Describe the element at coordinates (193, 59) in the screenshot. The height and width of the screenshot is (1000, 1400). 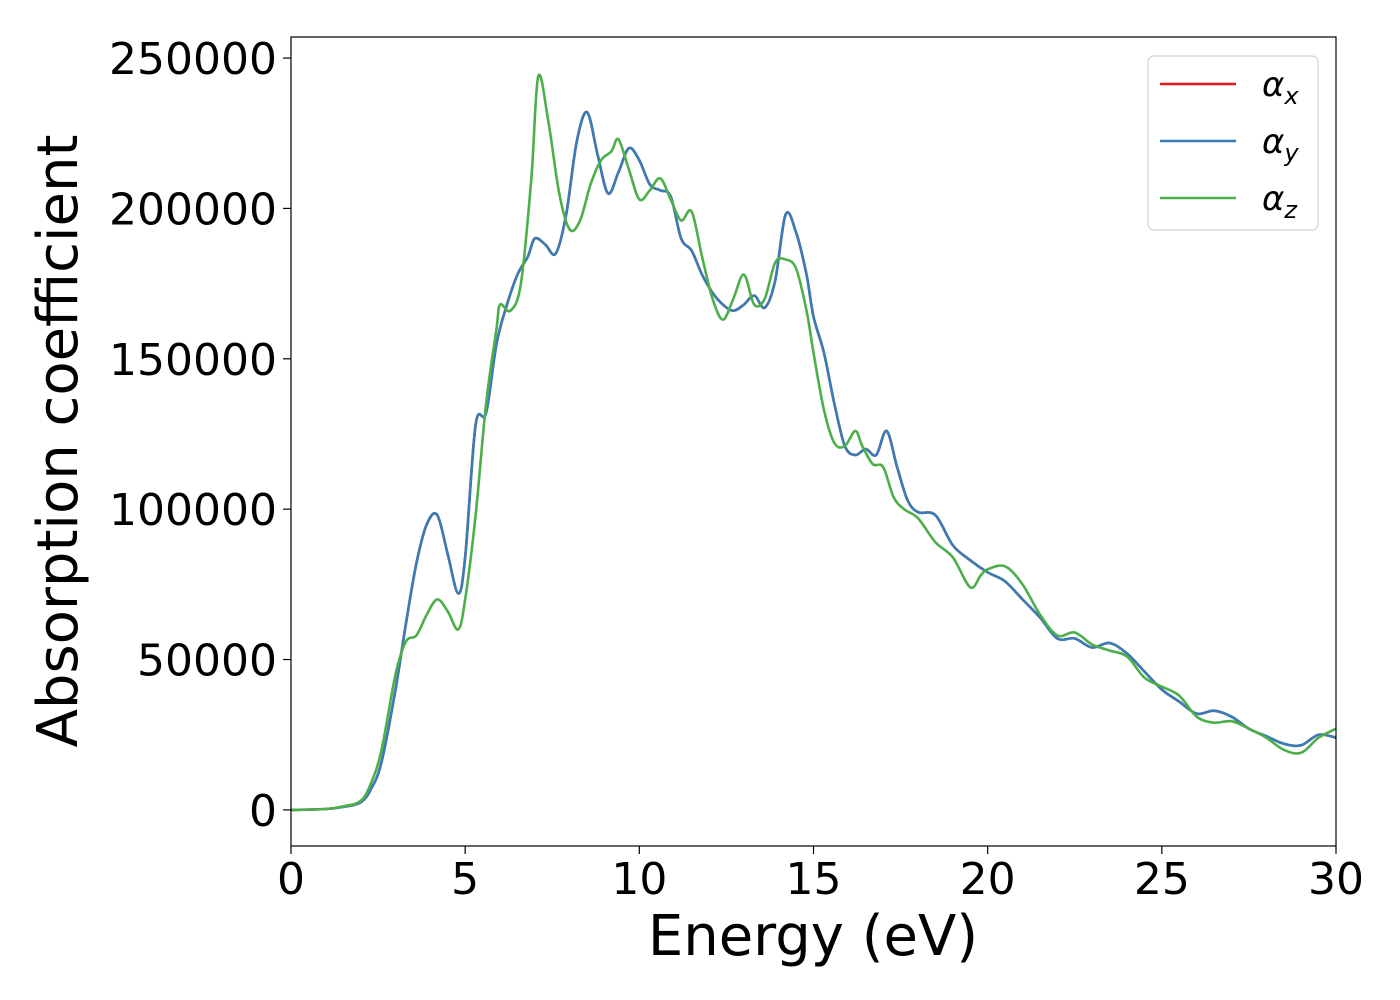
I see `y-tick-label: 250000` at that location.